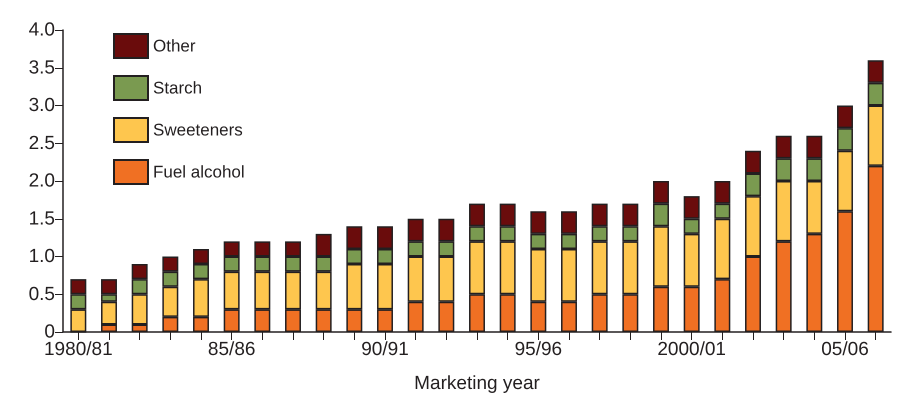 This screenshot has width=905, height=416. I want to click on legend-label: Starch, so click(177, 88).